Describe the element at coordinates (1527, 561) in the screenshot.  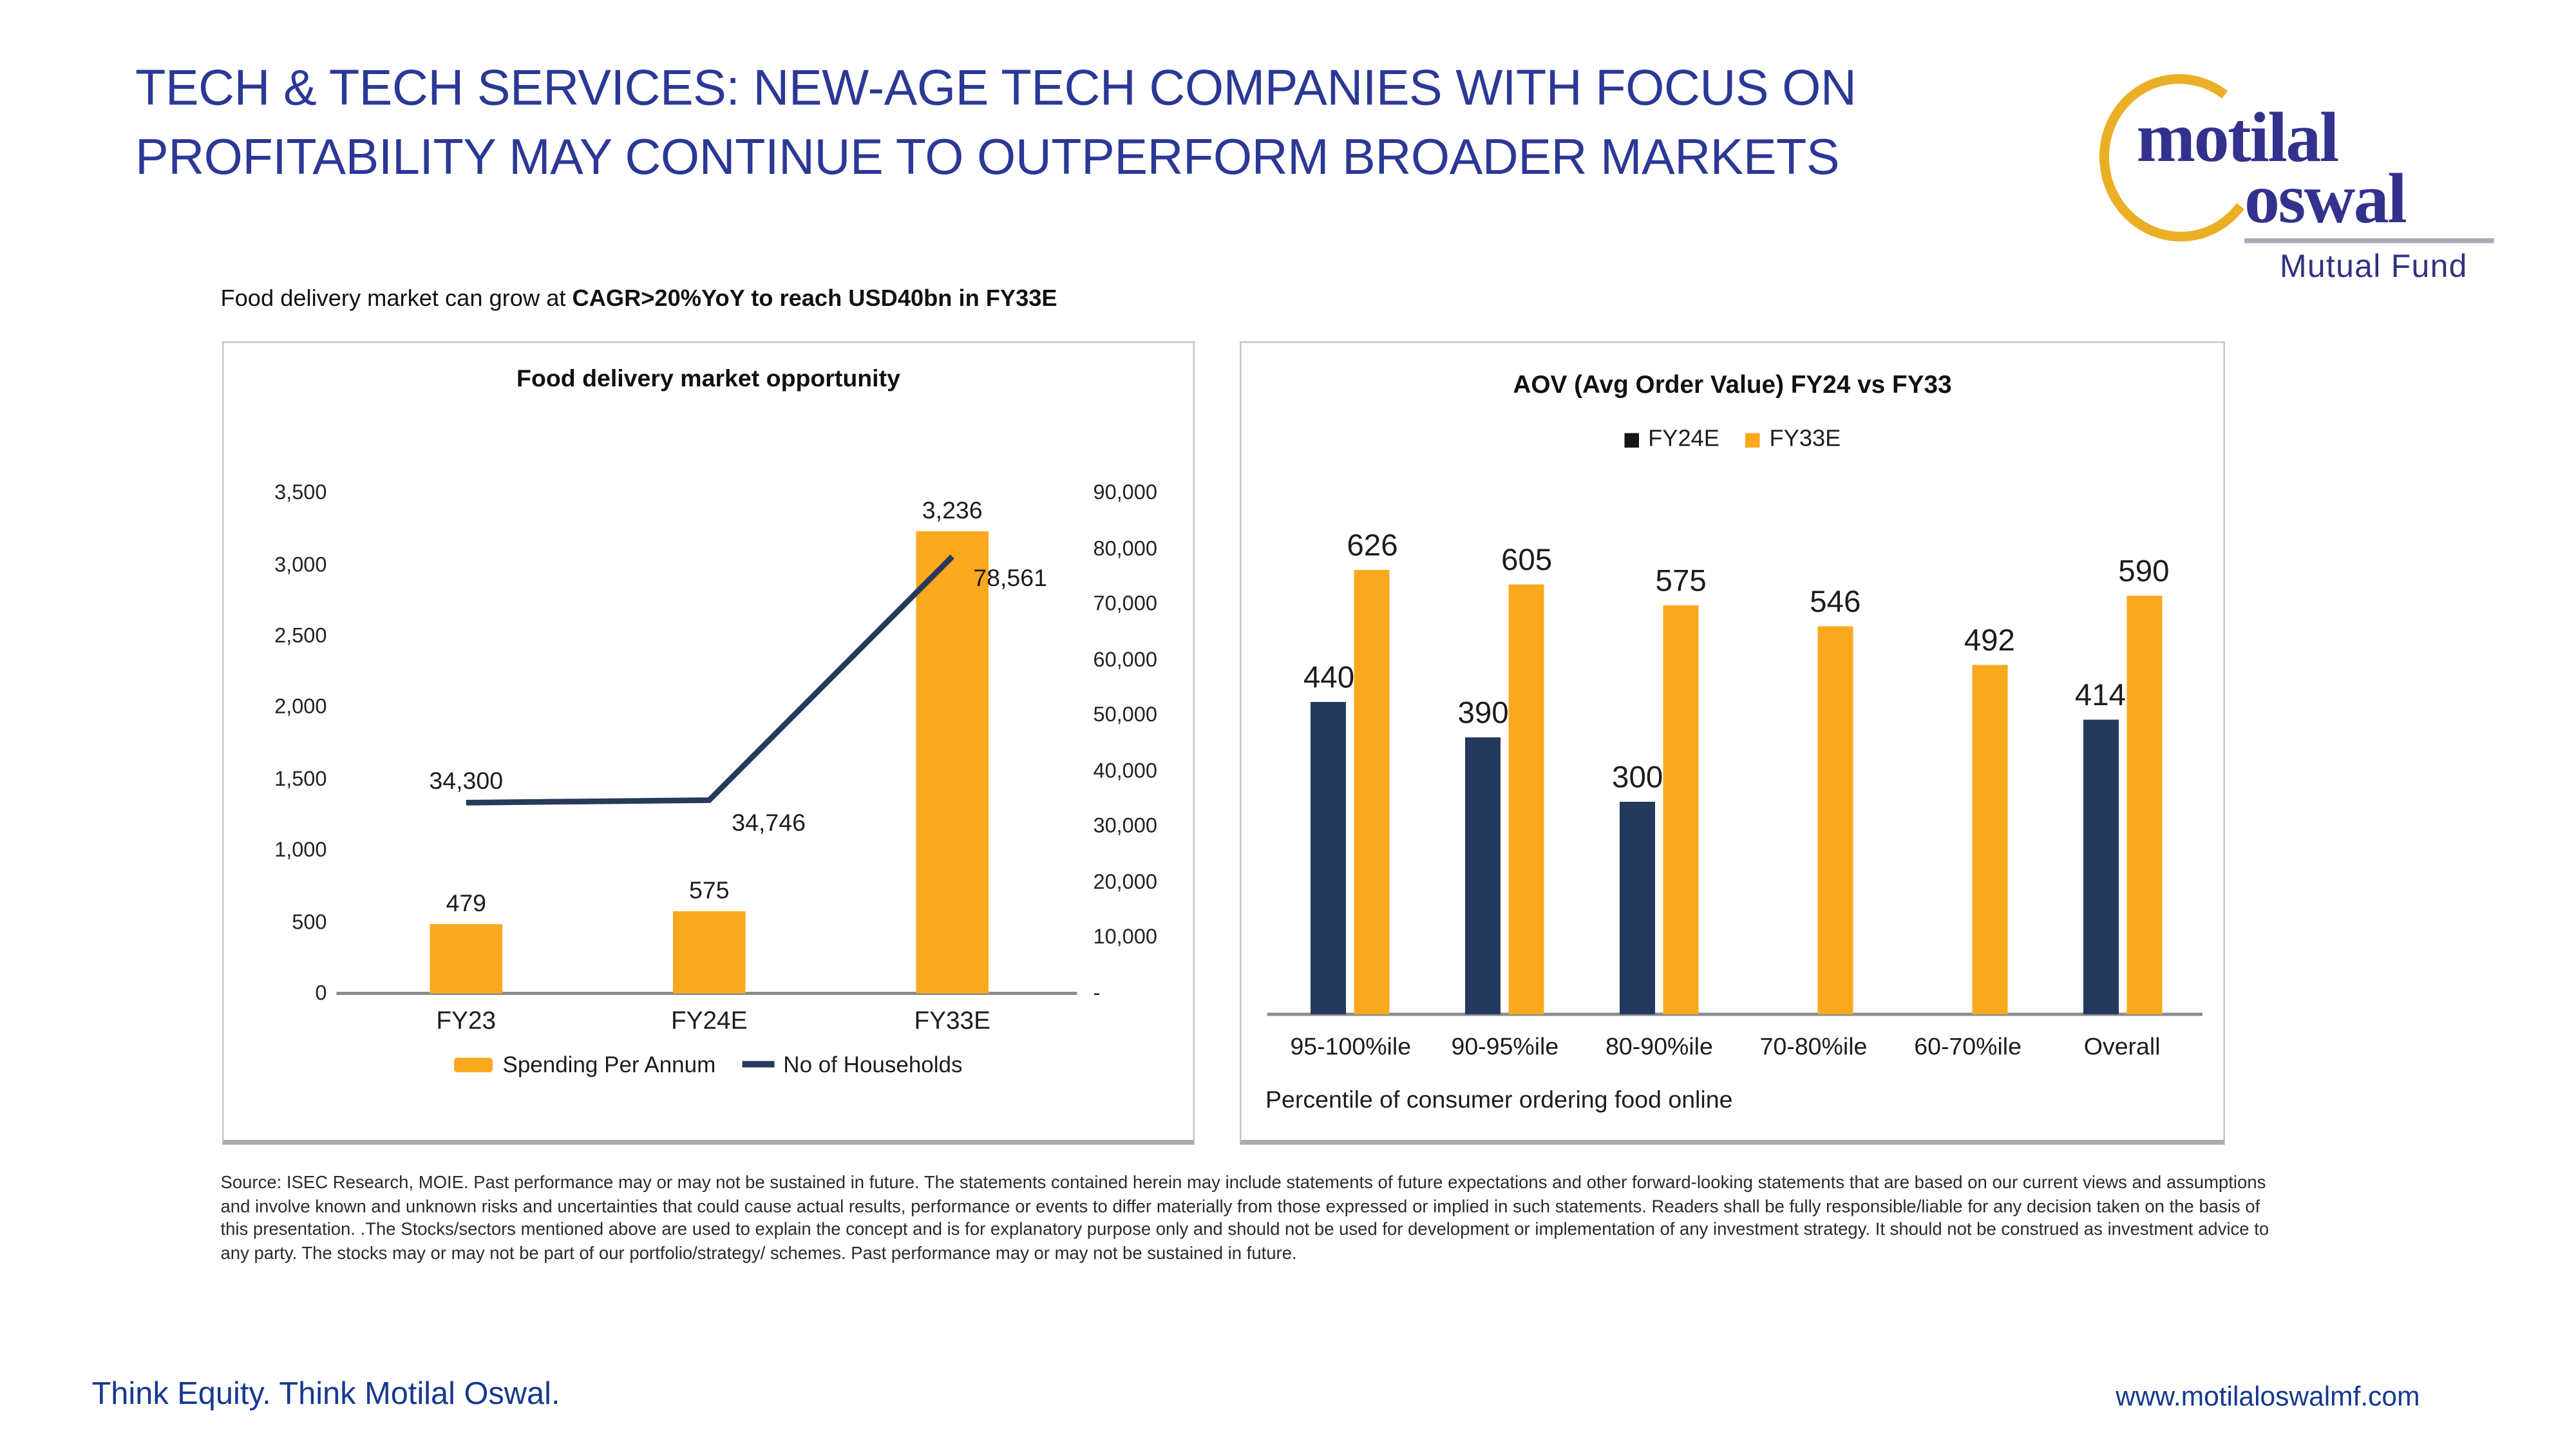
I see `fy33e-bar-label: 605` at that location.